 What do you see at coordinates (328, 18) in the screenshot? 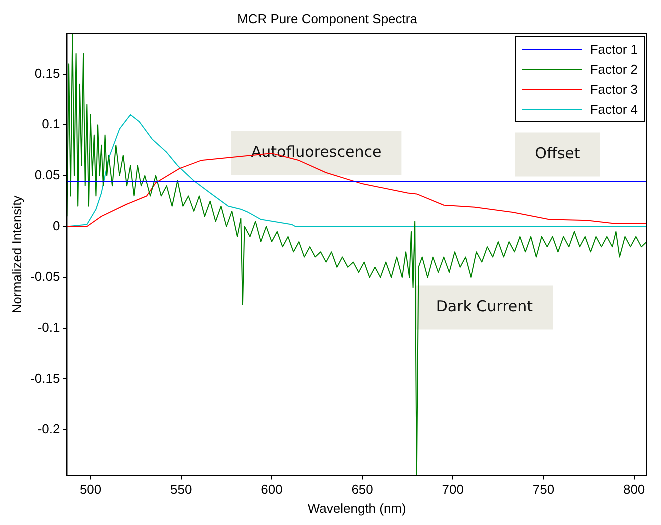
I see `chart-title: MCR Pure Component Spectra` at bounding box center [328, 18].